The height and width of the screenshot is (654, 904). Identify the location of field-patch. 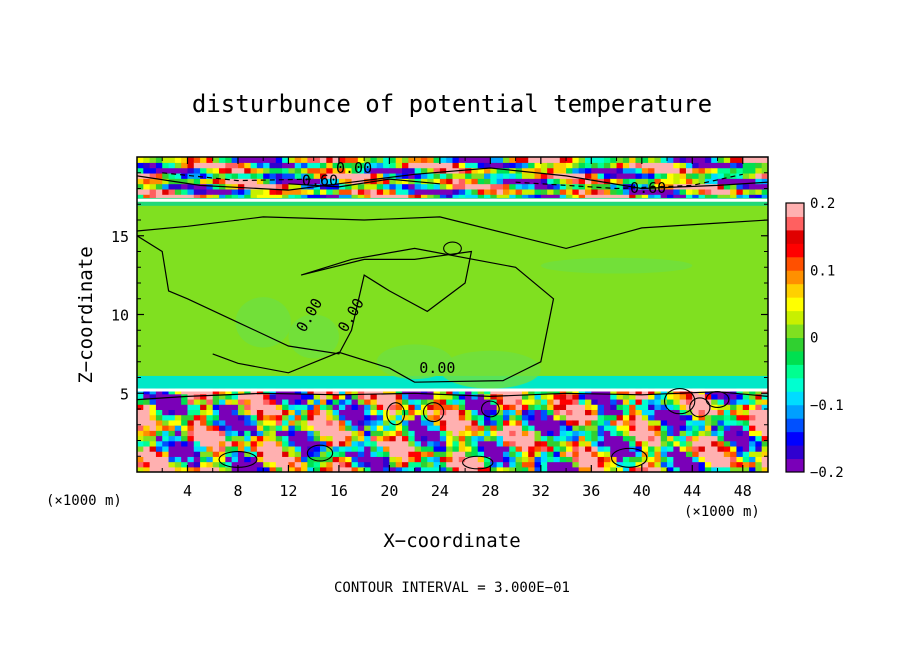
(490, 369).